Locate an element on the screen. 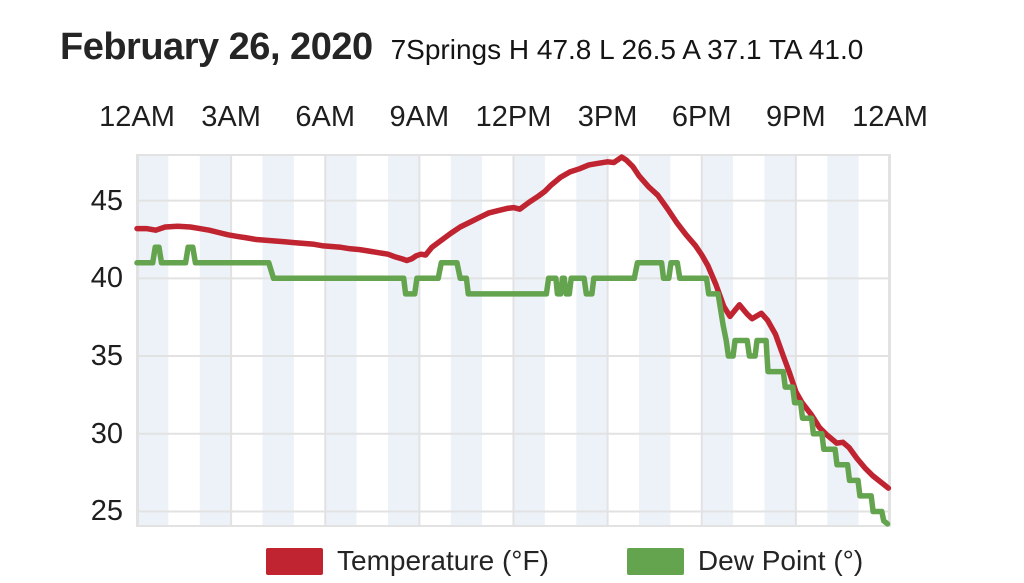 Image resolution: width=1024 pixels, height=583 pixels. x-axis-label: 6AM is located at coordinates (325, 117).